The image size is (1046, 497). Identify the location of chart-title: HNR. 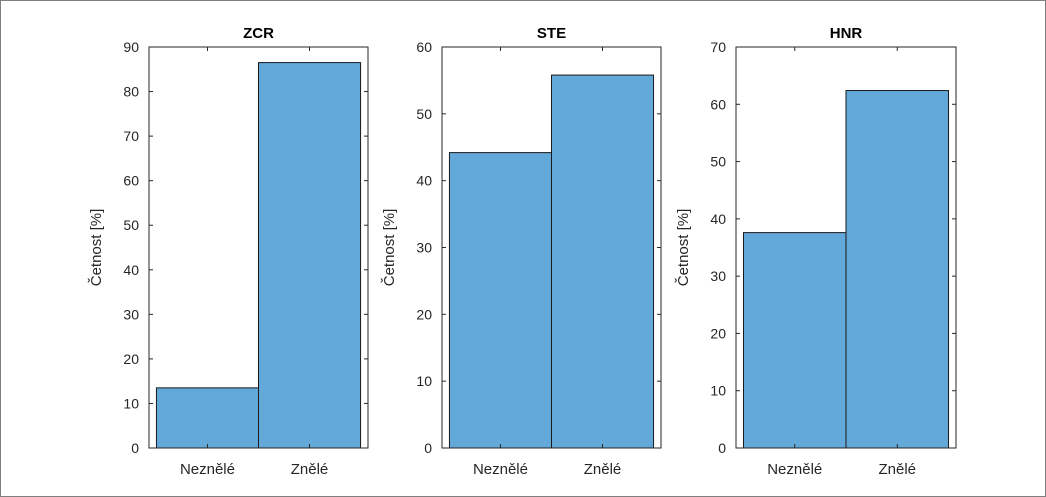
(846, 33).